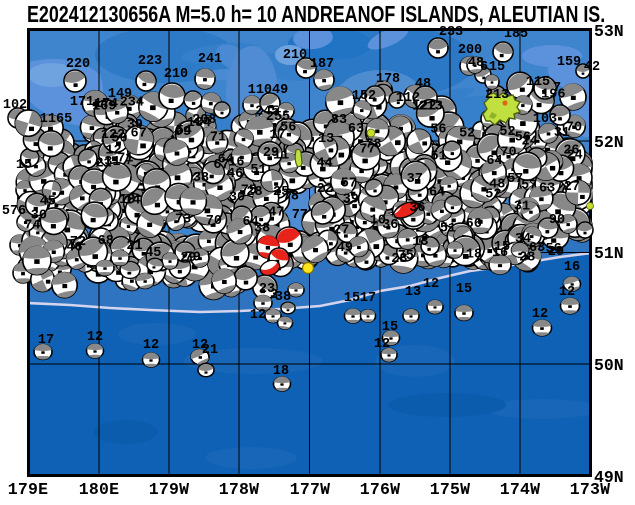 The width and height of the screenshot is (635, 505). Describe the element at coordinates (339, 120) in the screenshot. I see `svg-text: 83` at that location.